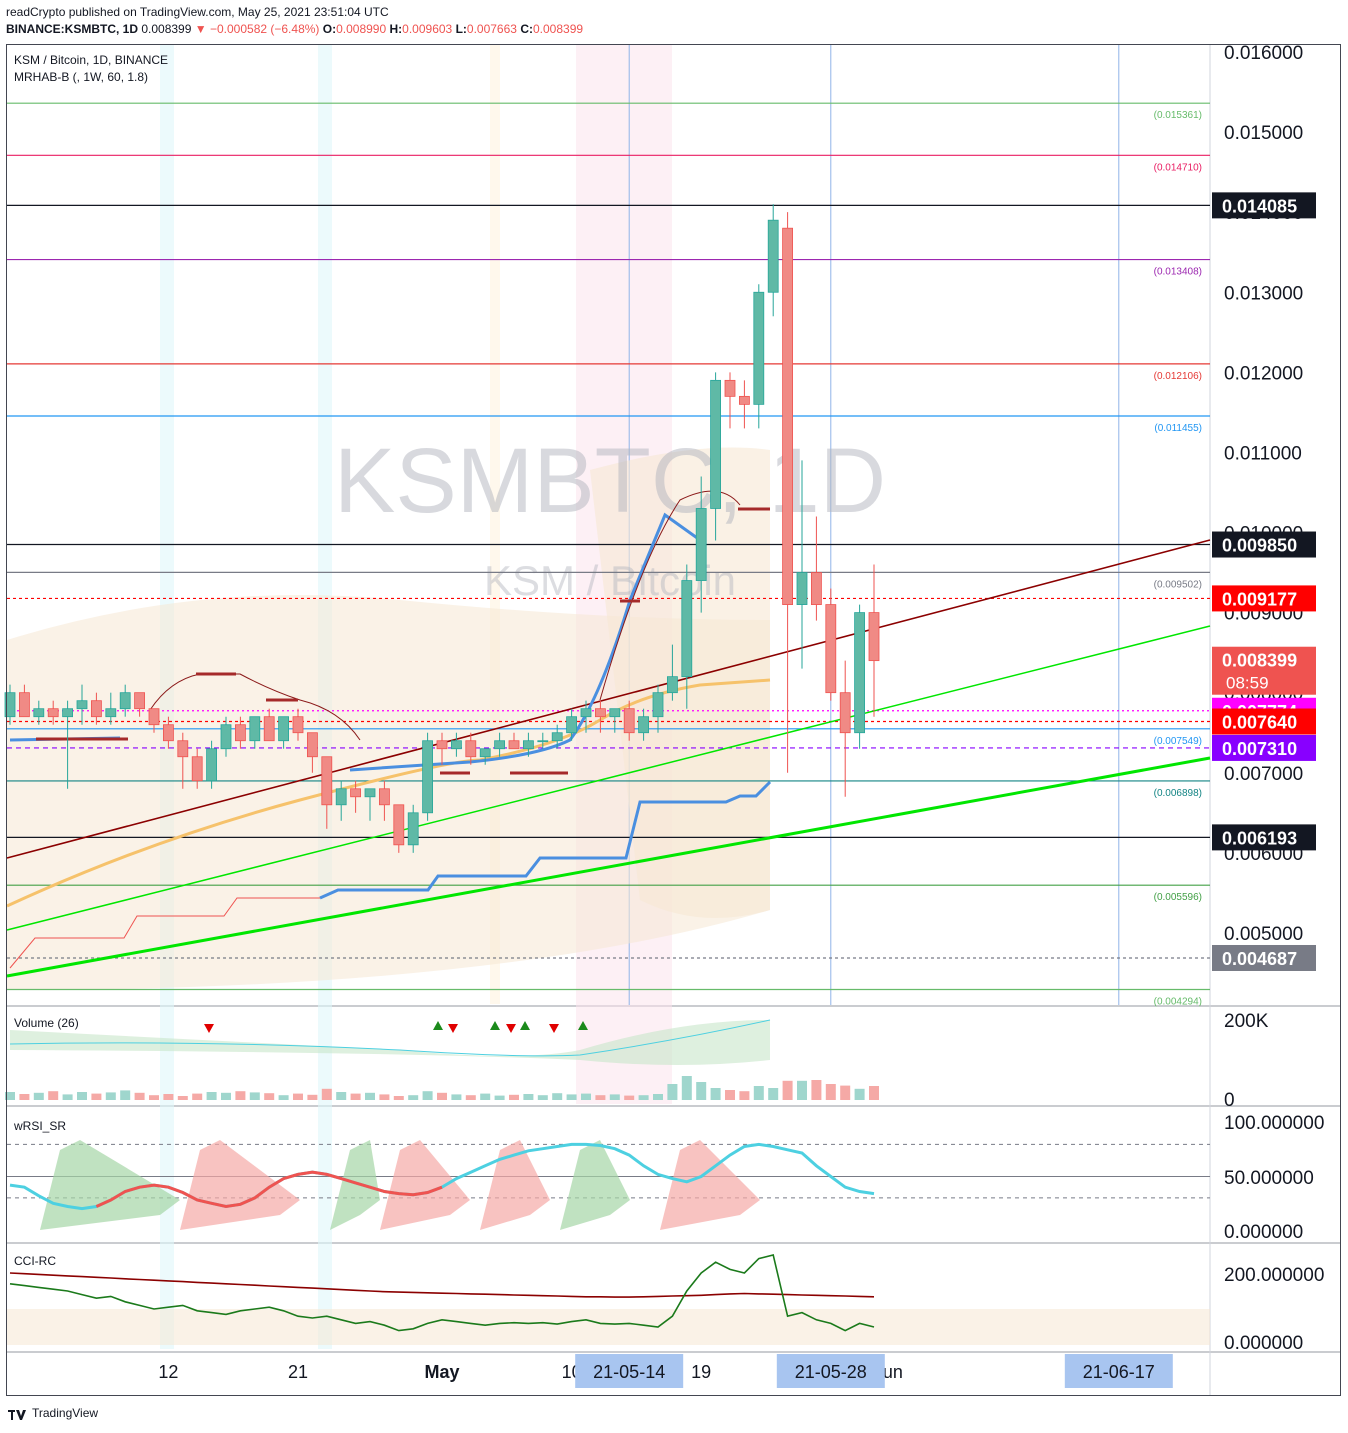  Describe the element at coordinates (1178, 167) in the screenshot. I see `price-line-label: (0.014710)` at that location.